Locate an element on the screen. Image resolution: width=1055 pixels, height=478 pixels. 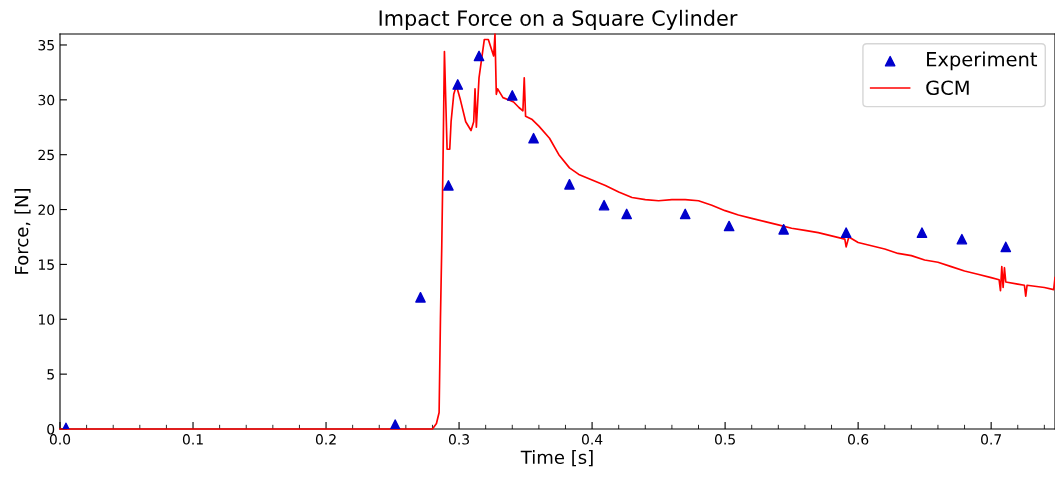
y-tick-label: 15 is located at coordinates (46, 264).